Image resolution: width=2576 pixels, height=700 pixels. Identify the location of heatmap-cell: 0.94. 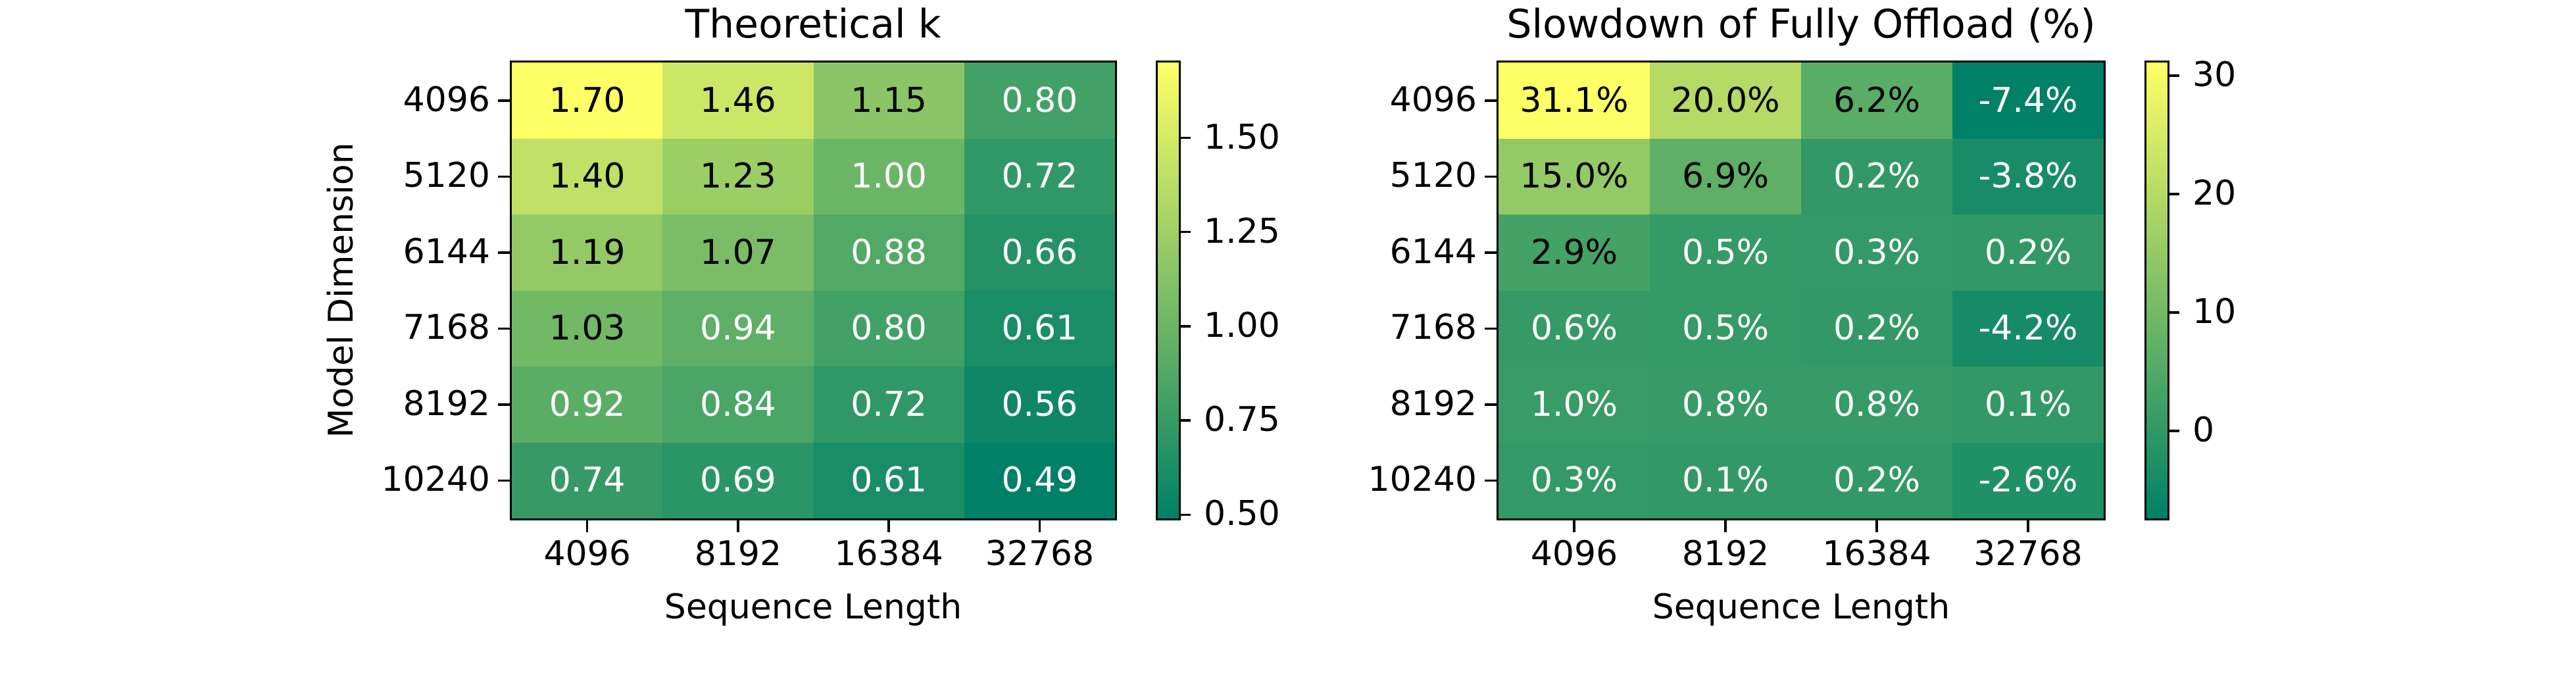
(738, 328).